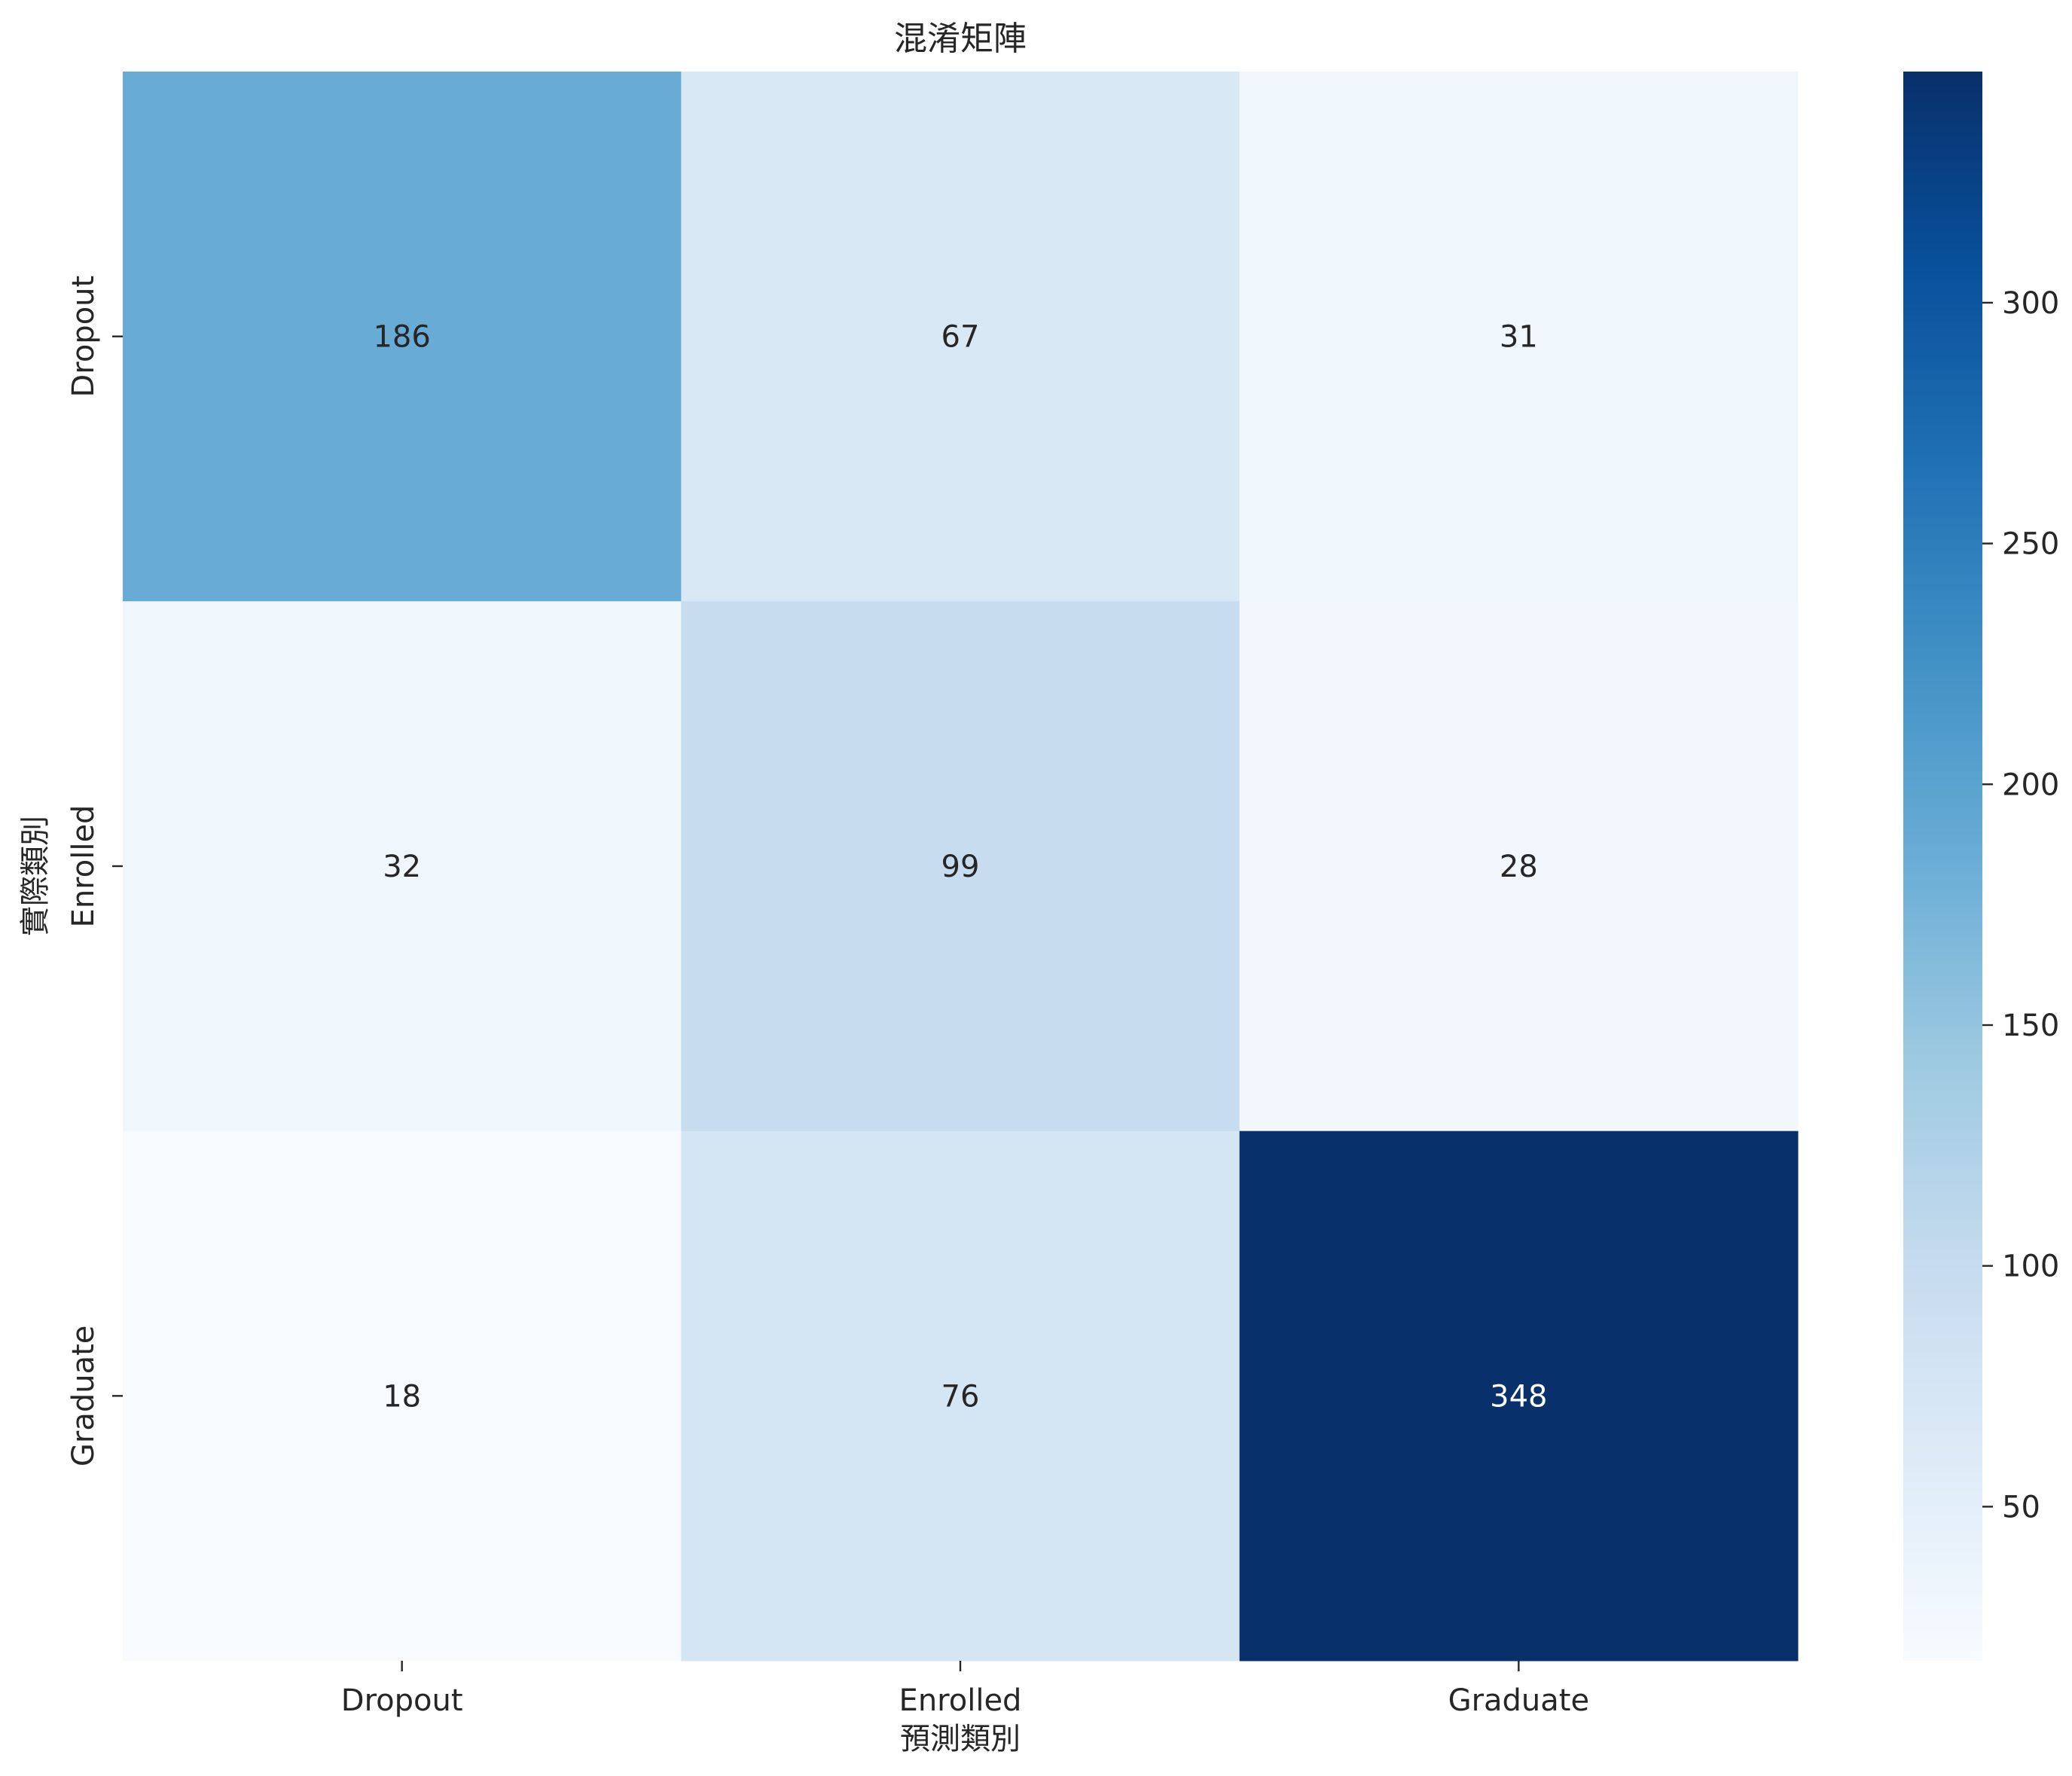 The width and height of the screenshot is (2072, 1776). Describe the element at coordinates (960, 39) in the screenshot. I see `chart-title: 混淆矩陣` at that location.